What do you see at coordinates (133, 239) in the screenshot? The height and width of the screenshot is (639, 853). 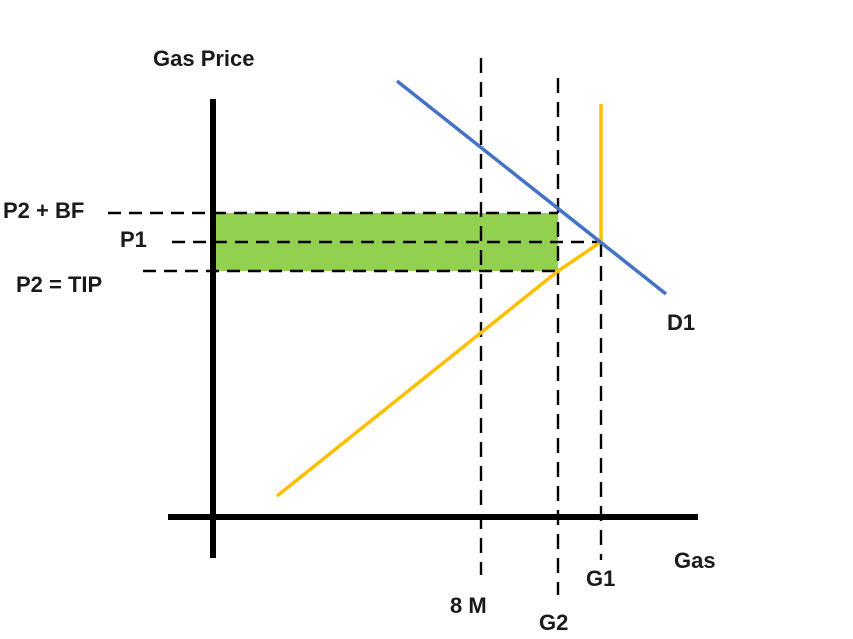 I see `p1-label: P1` at bounding box center [133, 239].